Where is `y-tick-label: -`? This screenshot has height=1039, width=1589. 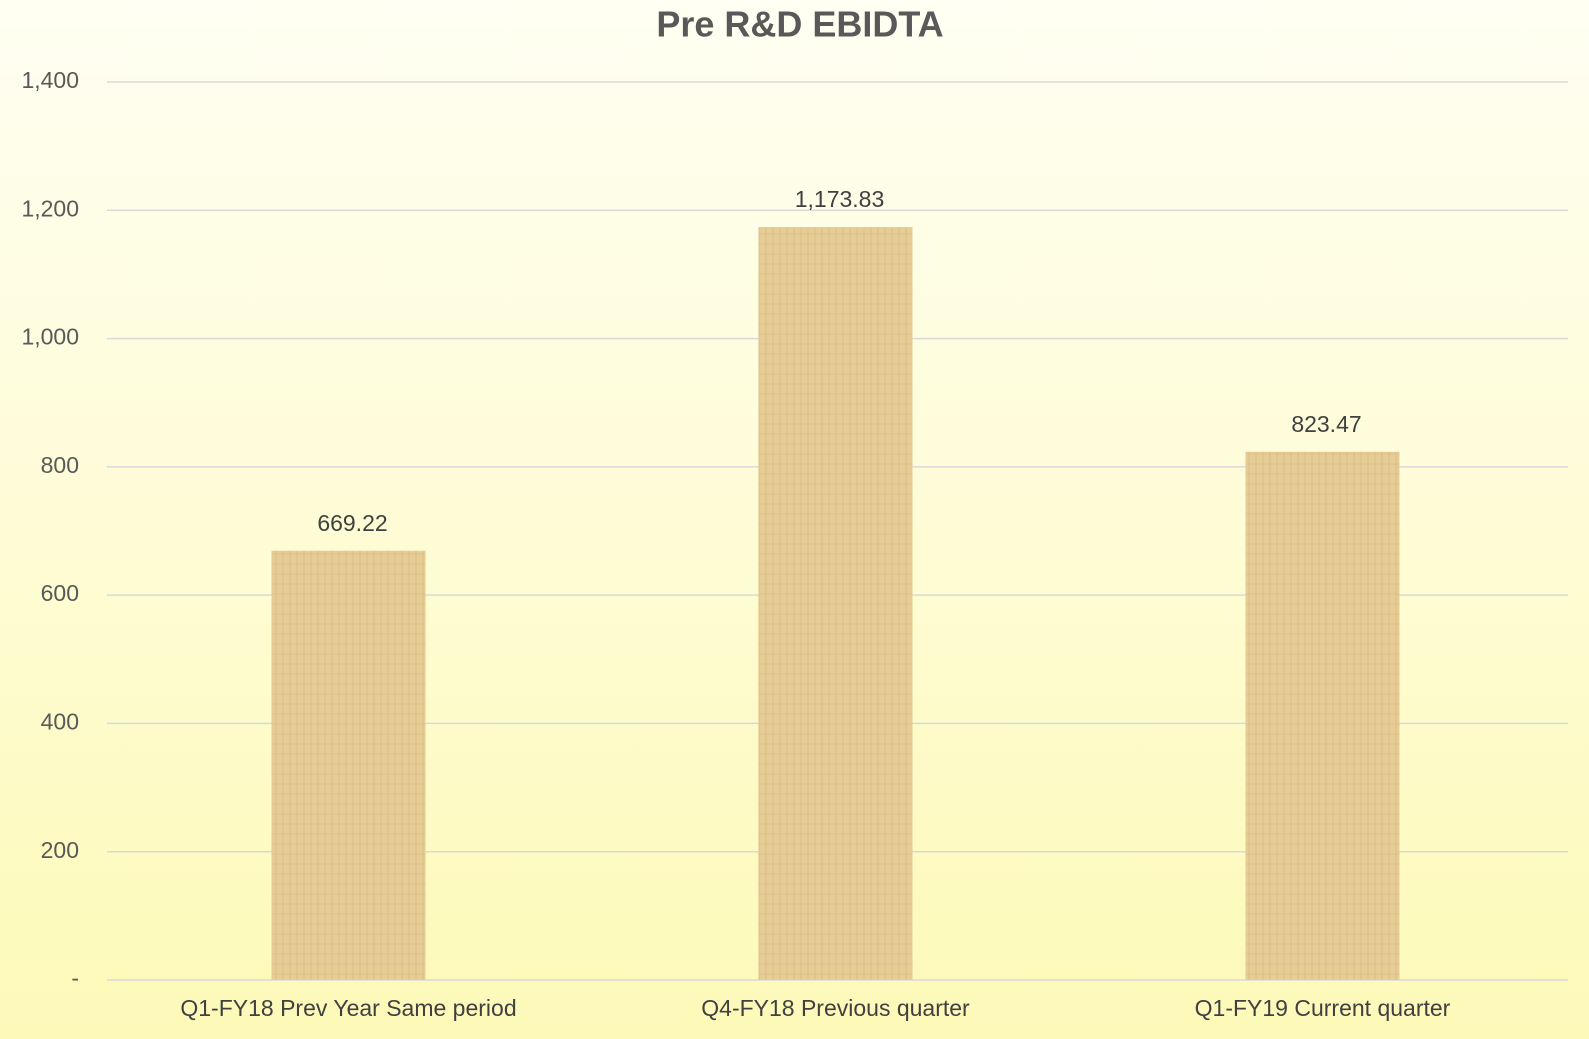 y-tick-label: - is located at coordinates (75, 978).